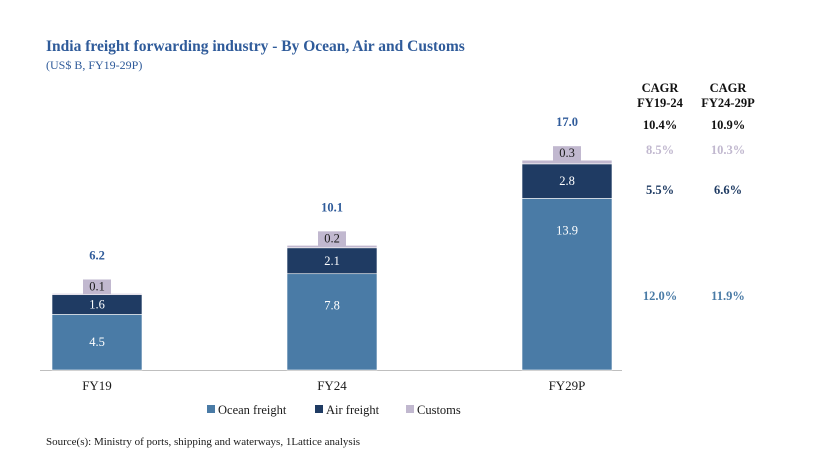 Image resolution: width=837 pixels, height=464 pixels. I want to click on value-label-ocean-freight-fy29p: 13.9, so click(567, 230).